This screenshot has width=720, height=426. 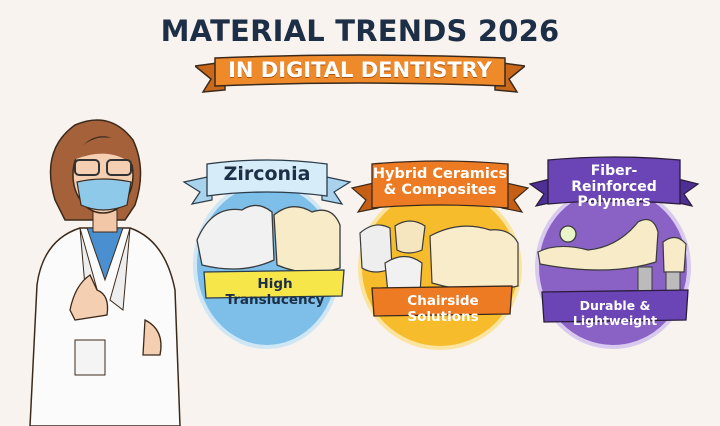 I want to click on card-title: Zirconia, so click(x=267, y=174).